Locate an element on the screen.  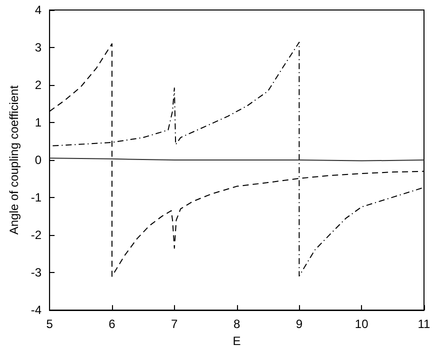
x-tick-label: 8 is located at coordinates (236, 324).